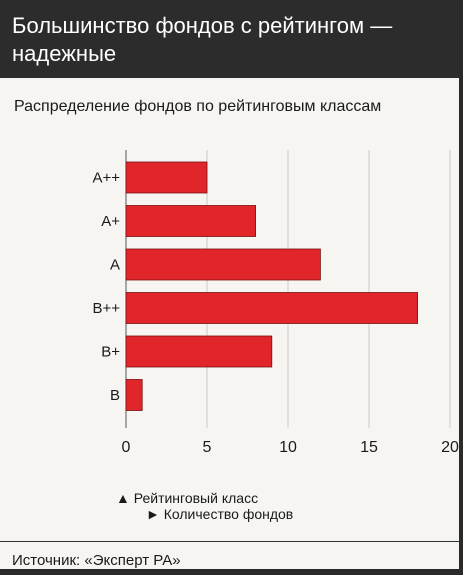 The height and width of the screenshot is (579, 469). Describe the element at coordinates (134, 395) in the screenshot. I see `bar-B` at that location.